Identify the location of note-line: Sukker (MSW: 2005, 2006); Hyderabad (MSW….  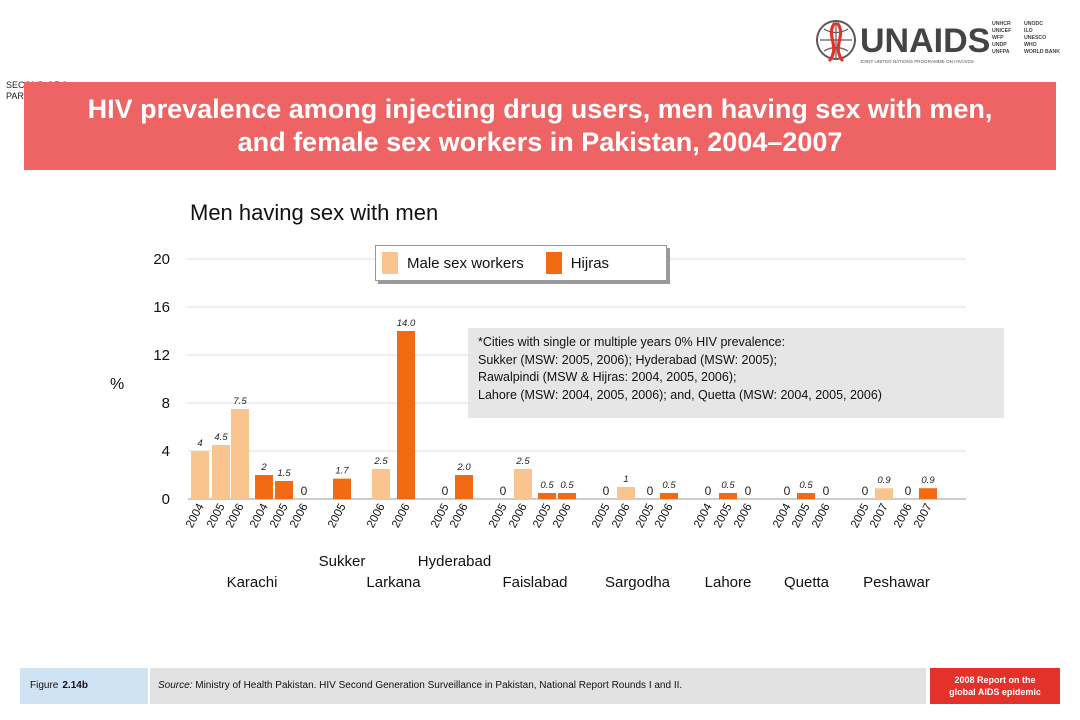
(627, 359).